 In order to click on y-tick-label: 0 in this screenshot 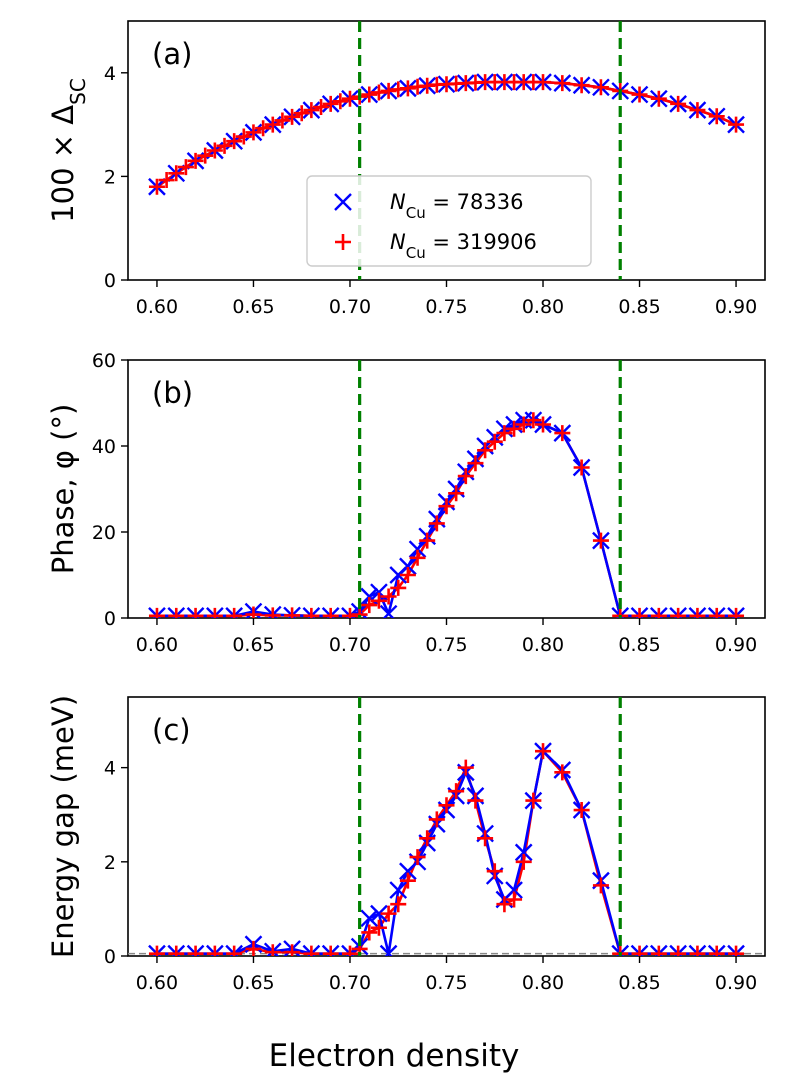, I will do `click(110, 281)`.